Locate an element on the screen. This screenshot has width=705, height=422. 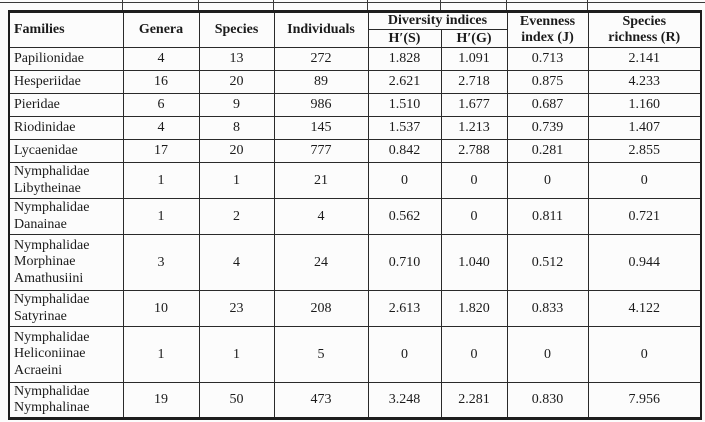
value-cell: 1.213 is located at coordinates (474, 128).